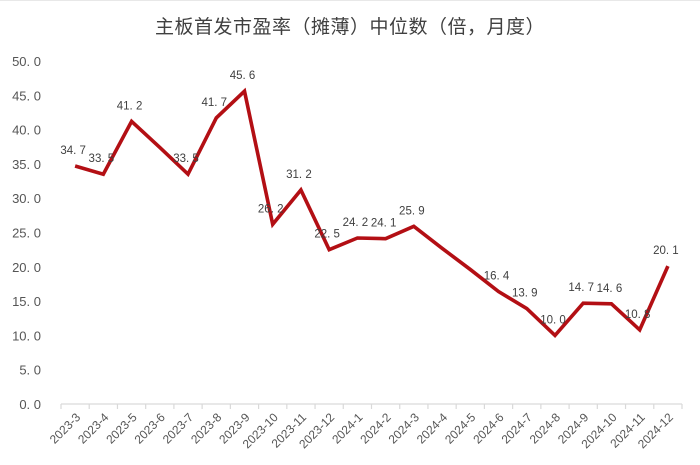 The height and width of the screenshot is (465, 700). I want to click on x-tick-label: 2024-3, so click(404, 428).